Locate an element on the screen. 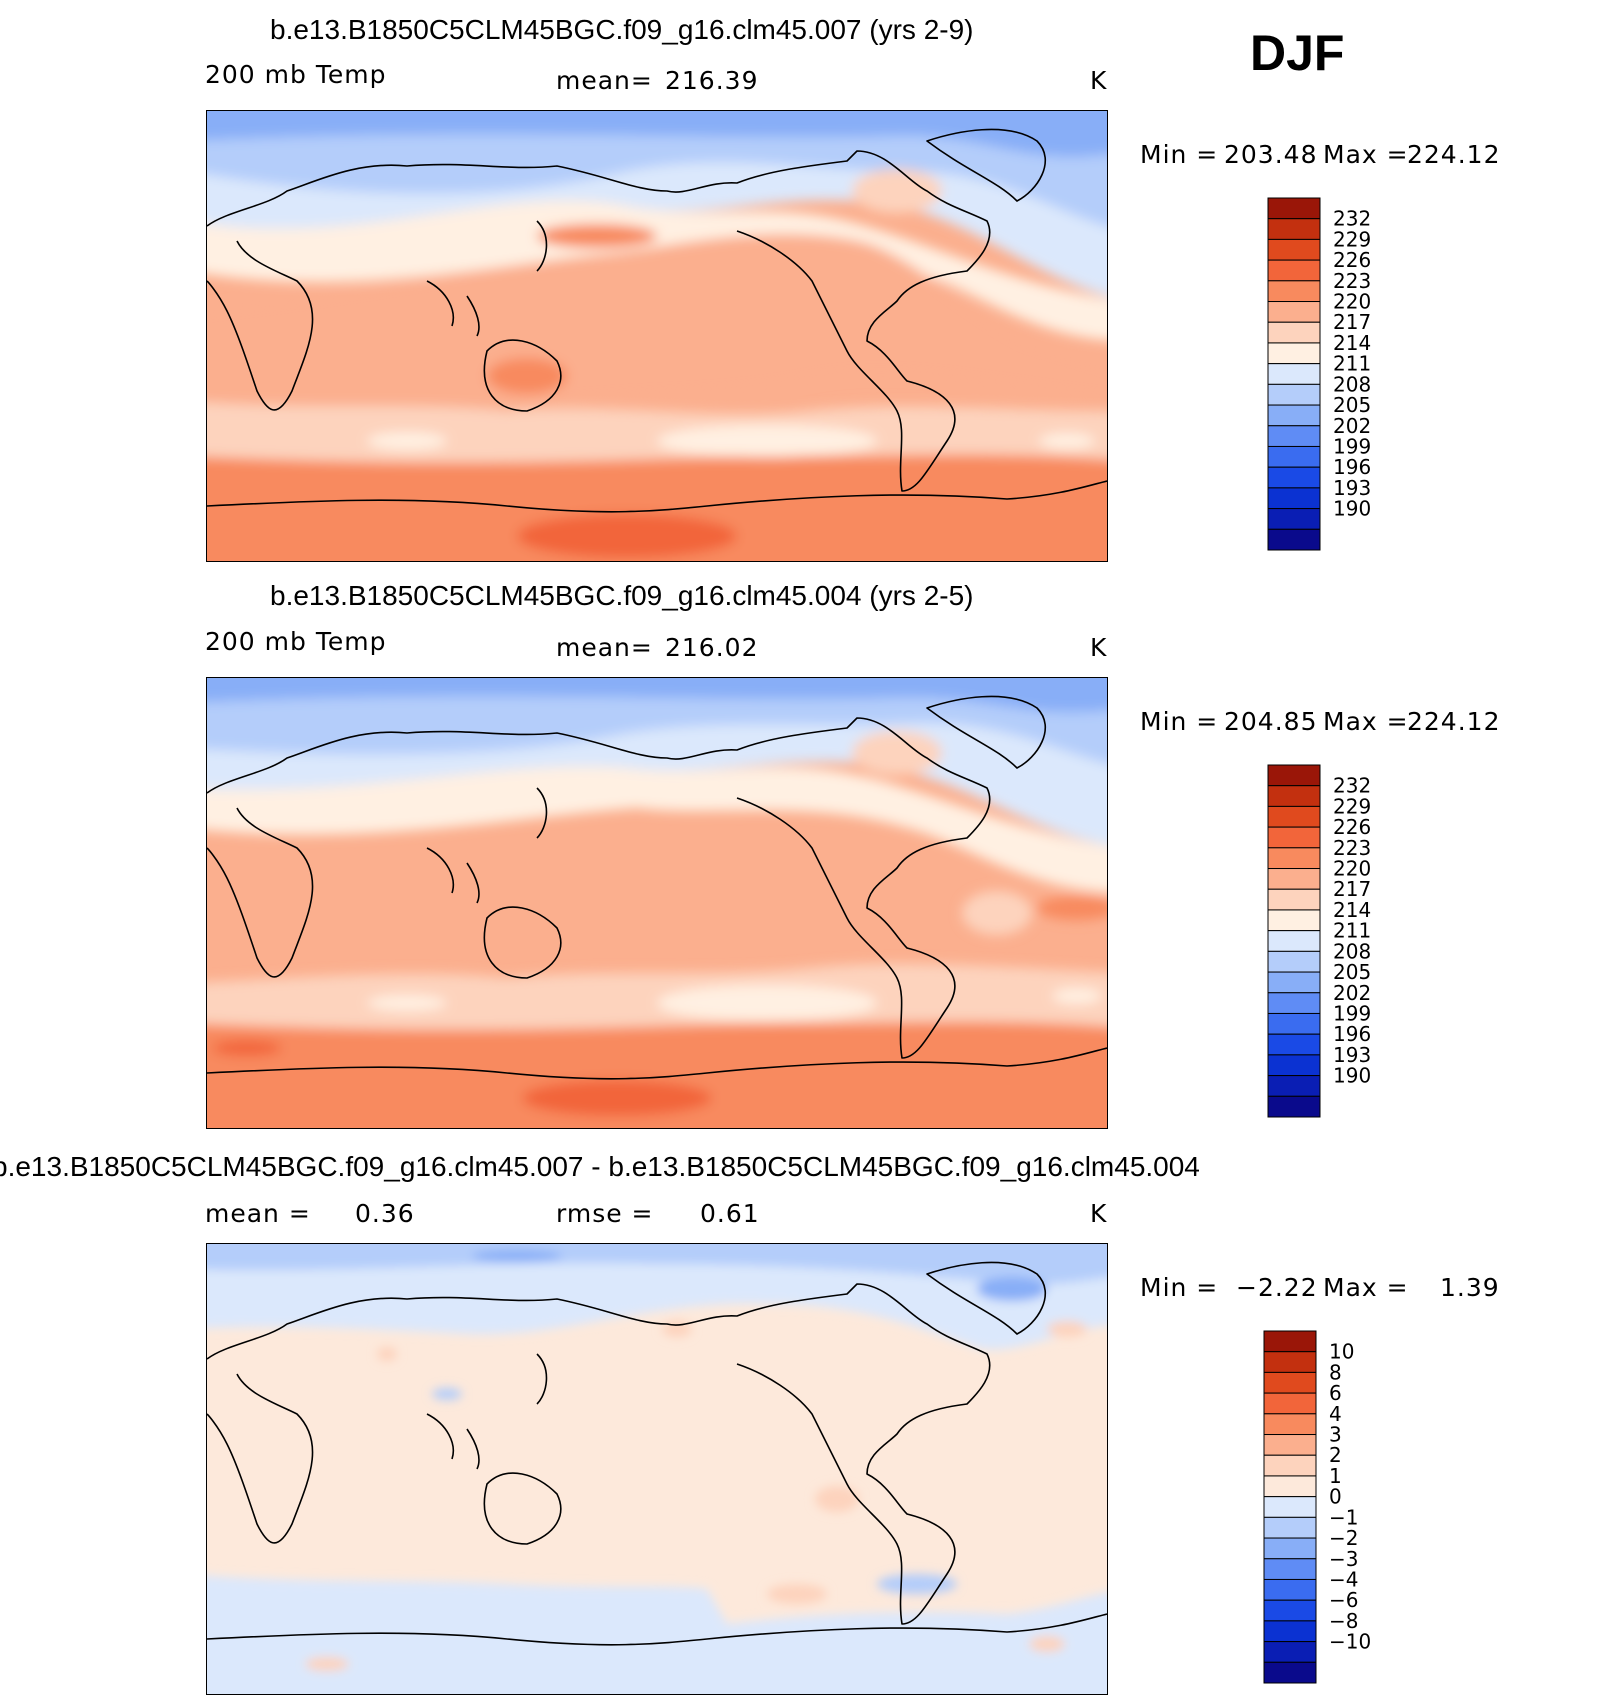  panel1-colorbar-label: 196 is located at coordinates (1352, 467).